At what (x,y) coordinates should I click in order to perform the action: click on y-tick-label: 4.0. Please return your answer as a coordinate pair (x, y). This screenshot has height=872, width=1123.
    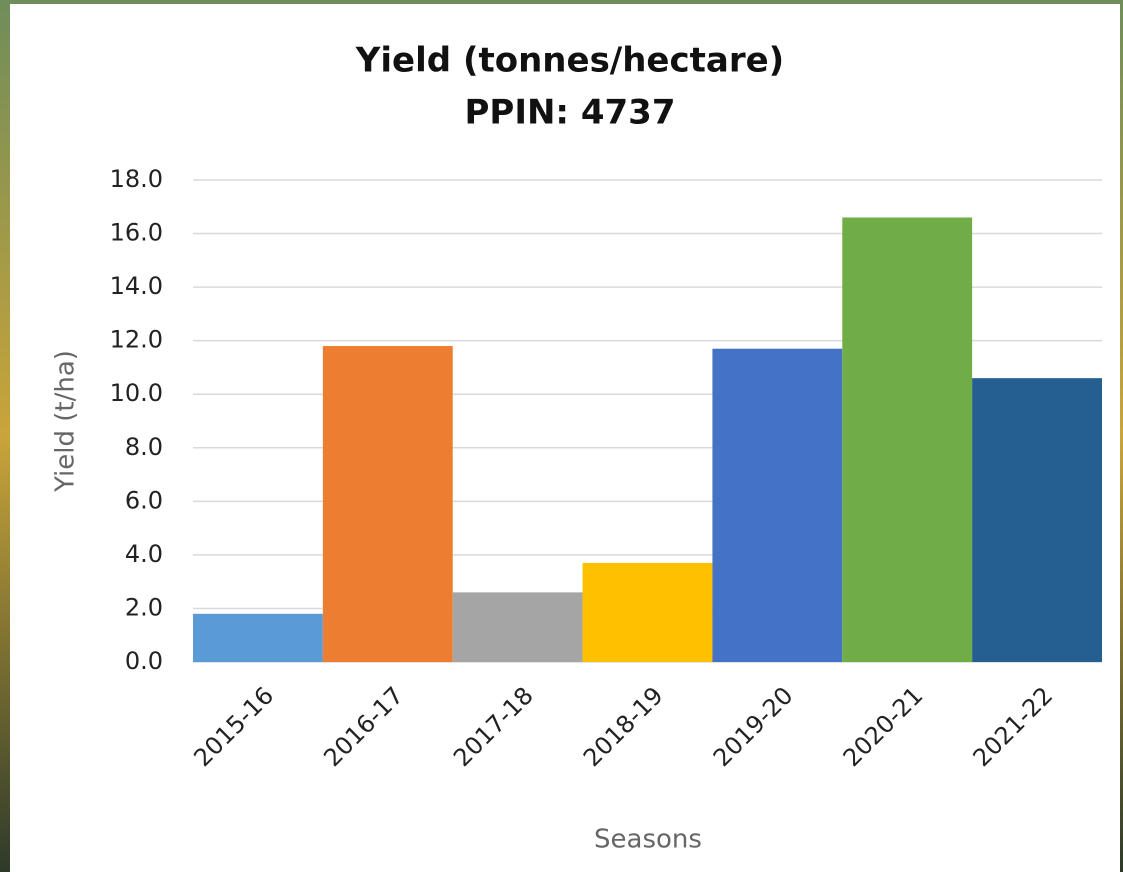
    Looking at the image, I should click on (144, 554).